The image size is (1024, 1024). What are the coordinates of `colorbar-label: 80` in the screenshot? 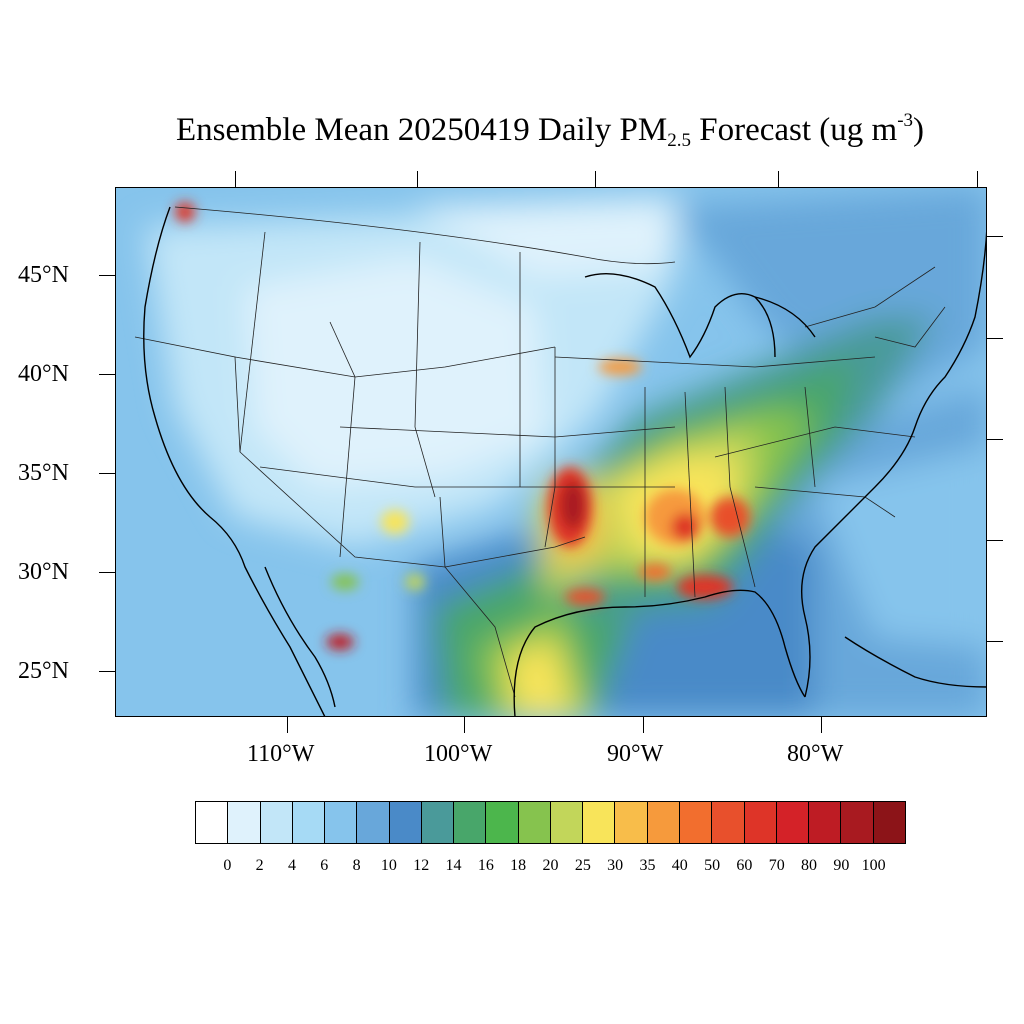 It's located at (809, 865).